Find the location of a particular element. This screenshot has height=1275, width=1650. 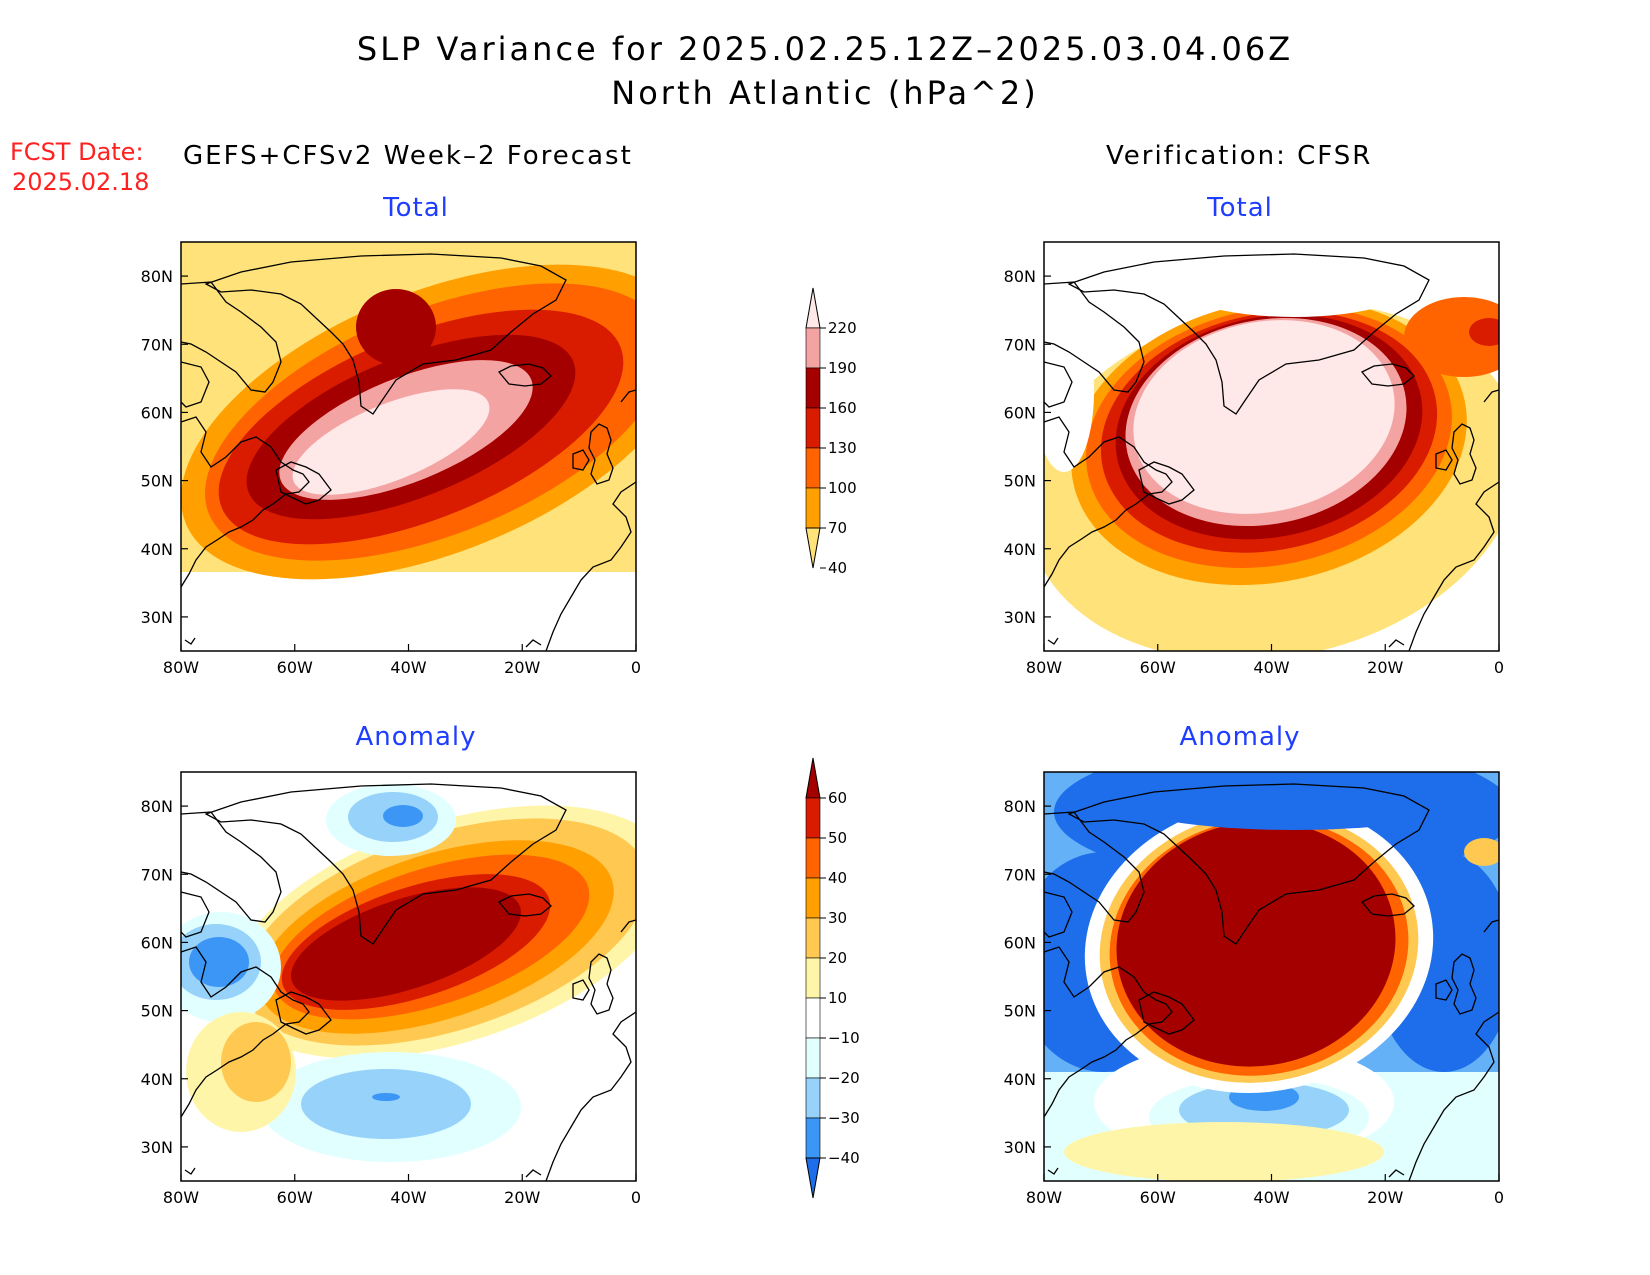

colorbar-label: 190 is located at coordinates (842, 368).